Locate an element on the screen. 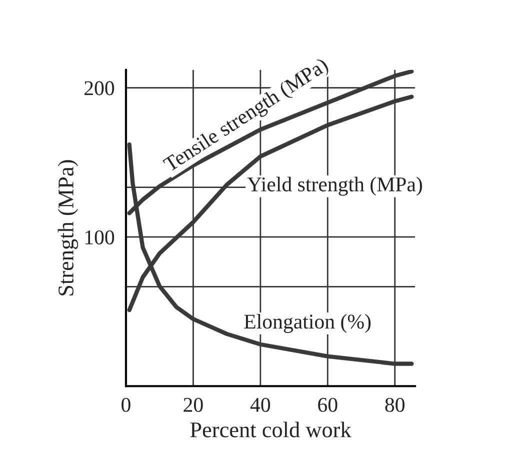 This screenshot has width=508, height=463. x-tick-label: 40 is located at coordinates (260, 405).